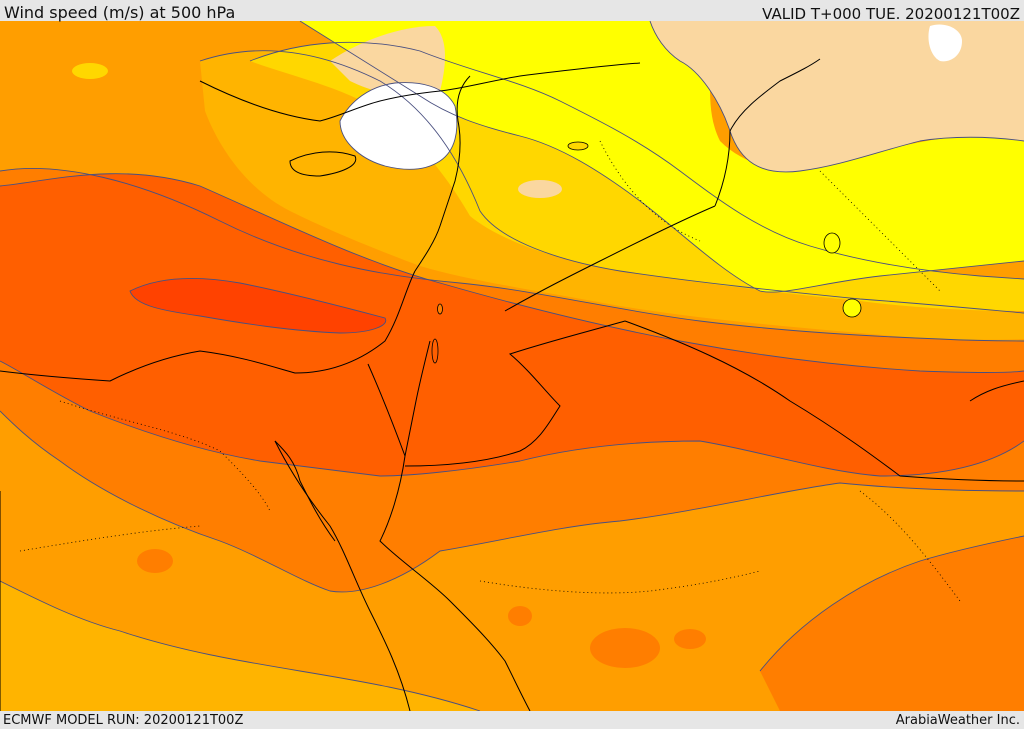 The width and height of the screenshot is (1024, 729). I want to click on lake-assad, so click(578, 146).